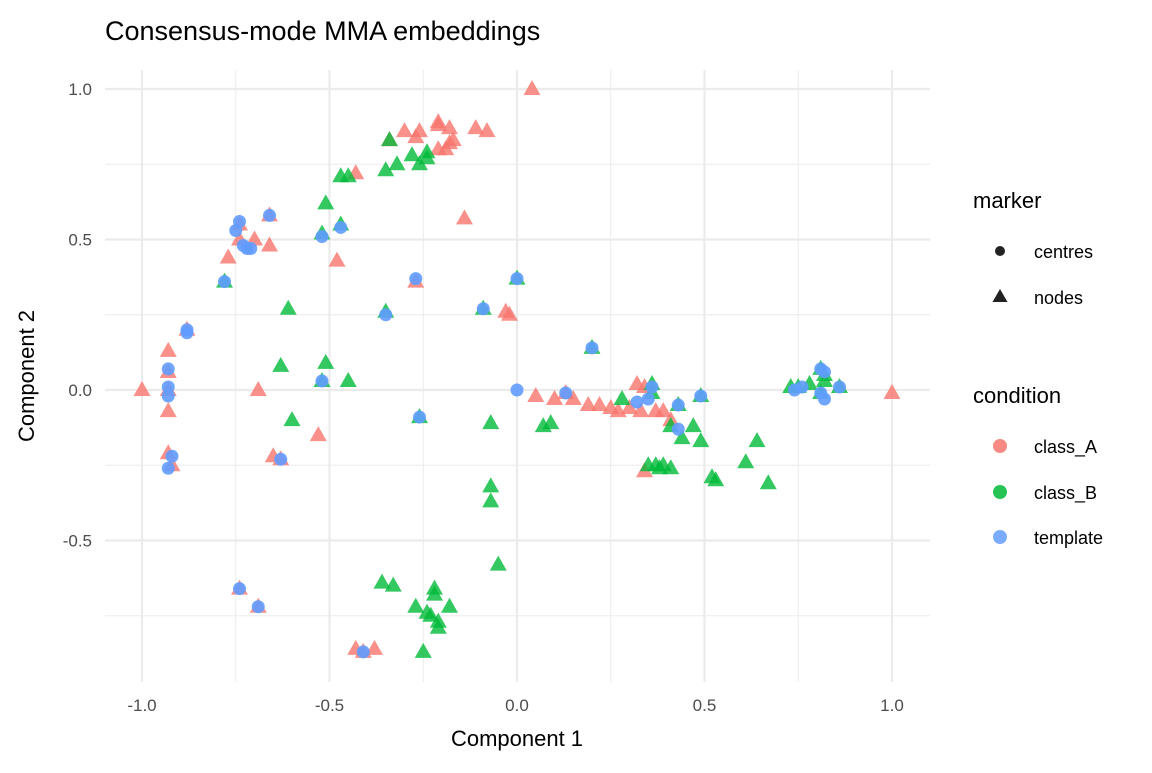  Describe the element at coordinates (1017, 395) in the screenshot. I see `legend-condition-title: condition` at that location.